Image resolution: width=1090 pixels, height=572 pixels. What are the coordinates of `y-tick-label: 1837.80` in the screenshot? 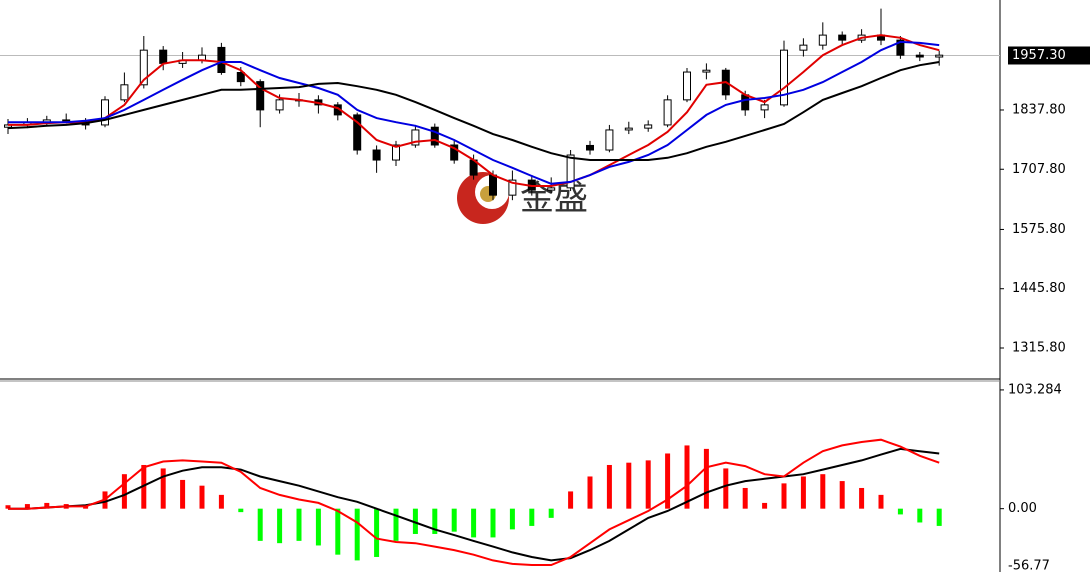 It's located at (1039, 109).